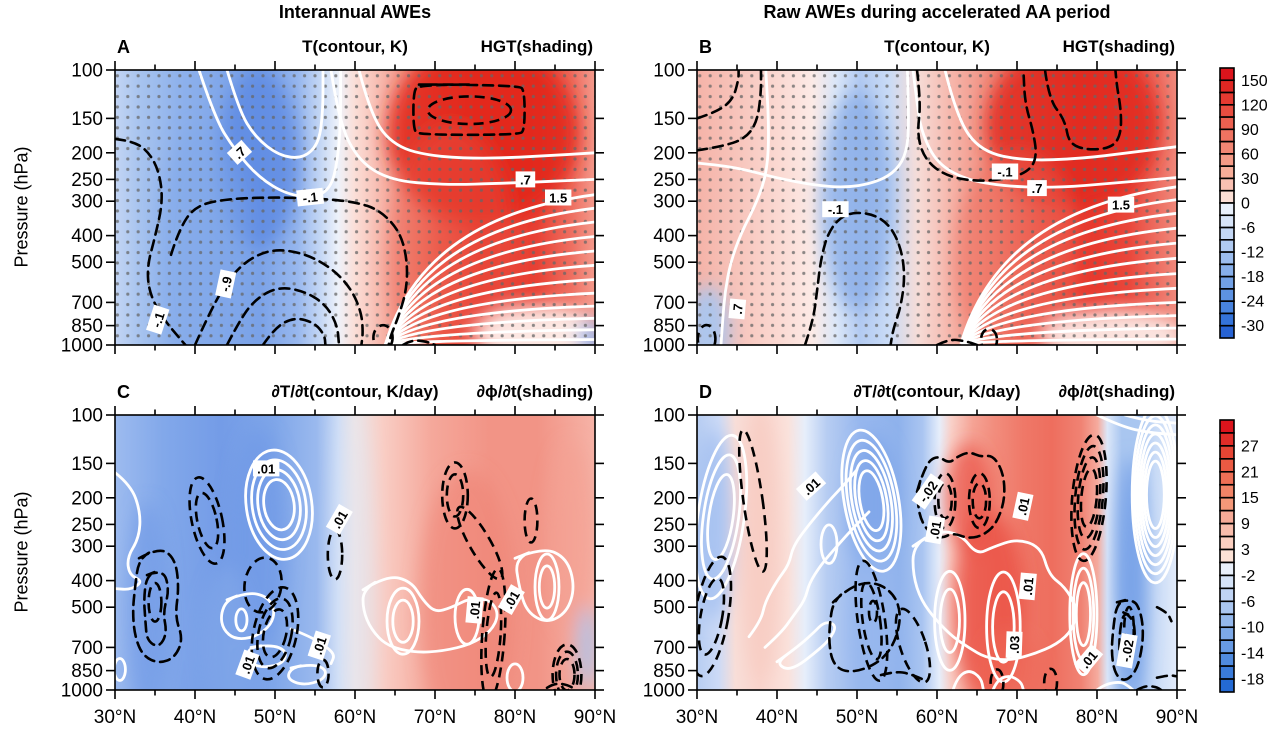 This screenshot has width=1268, height=741. I want to click on contour-label: .03, so click(1014, 645).